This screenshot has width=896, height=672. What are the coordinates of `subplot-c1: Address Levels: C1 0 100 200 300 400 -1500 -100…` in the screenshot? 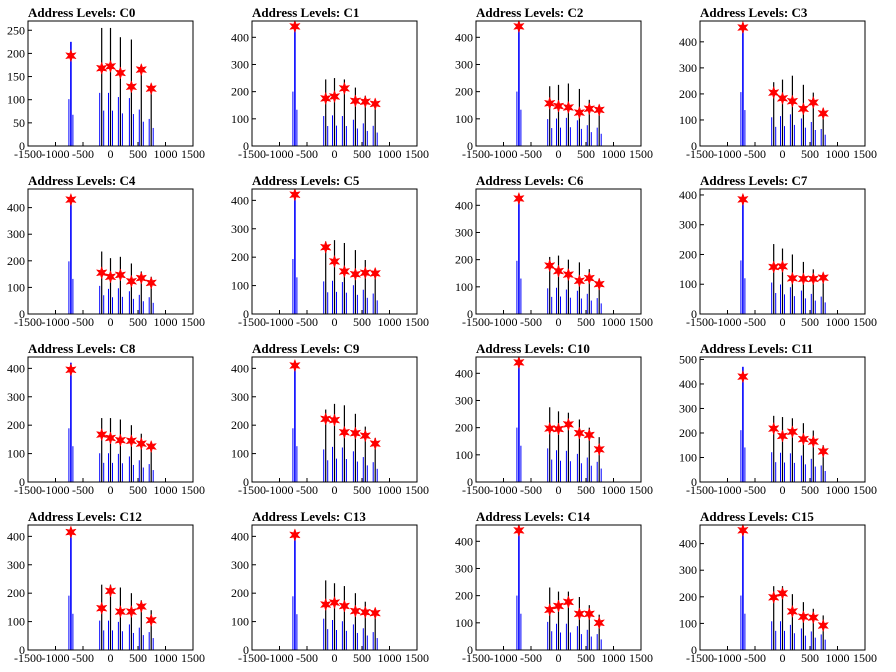 It's located at (330, 83).